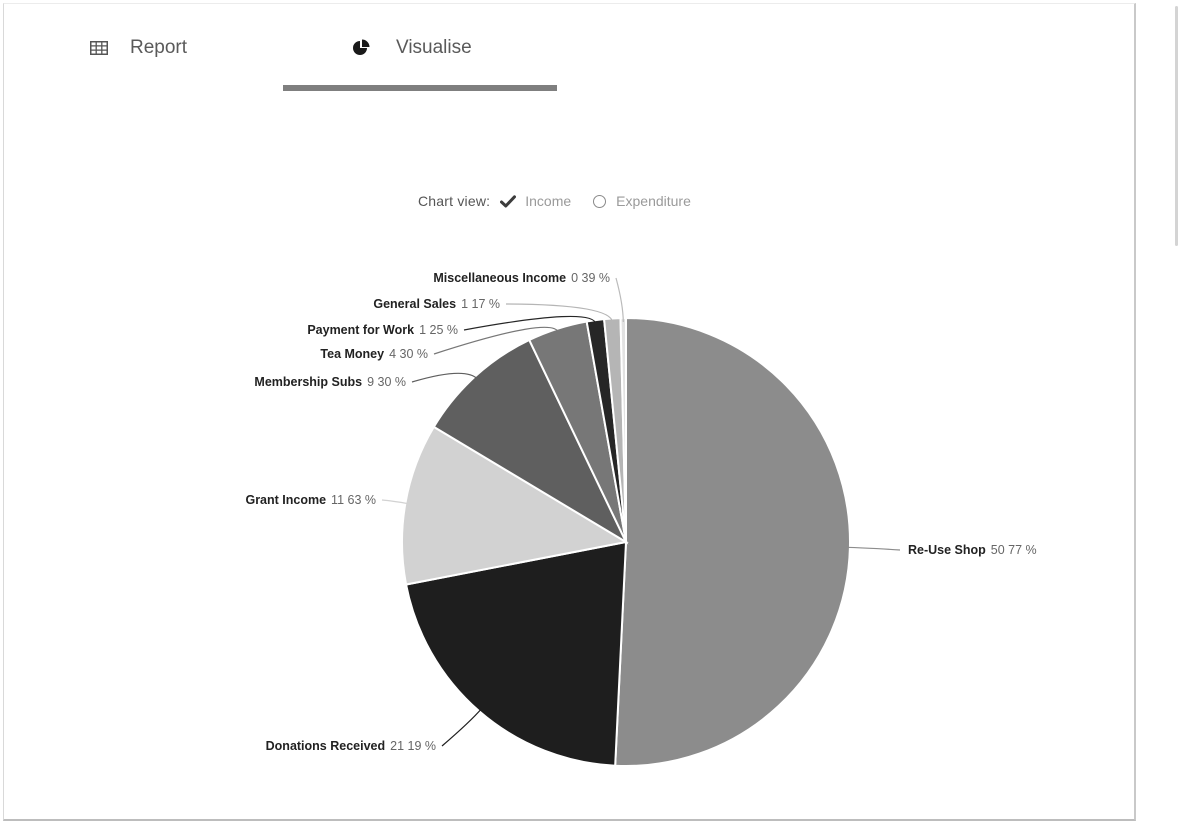  Describe the element at coordinates (285, 500) in the screenshot. I see `data-label-name: Grant Income` at that location.